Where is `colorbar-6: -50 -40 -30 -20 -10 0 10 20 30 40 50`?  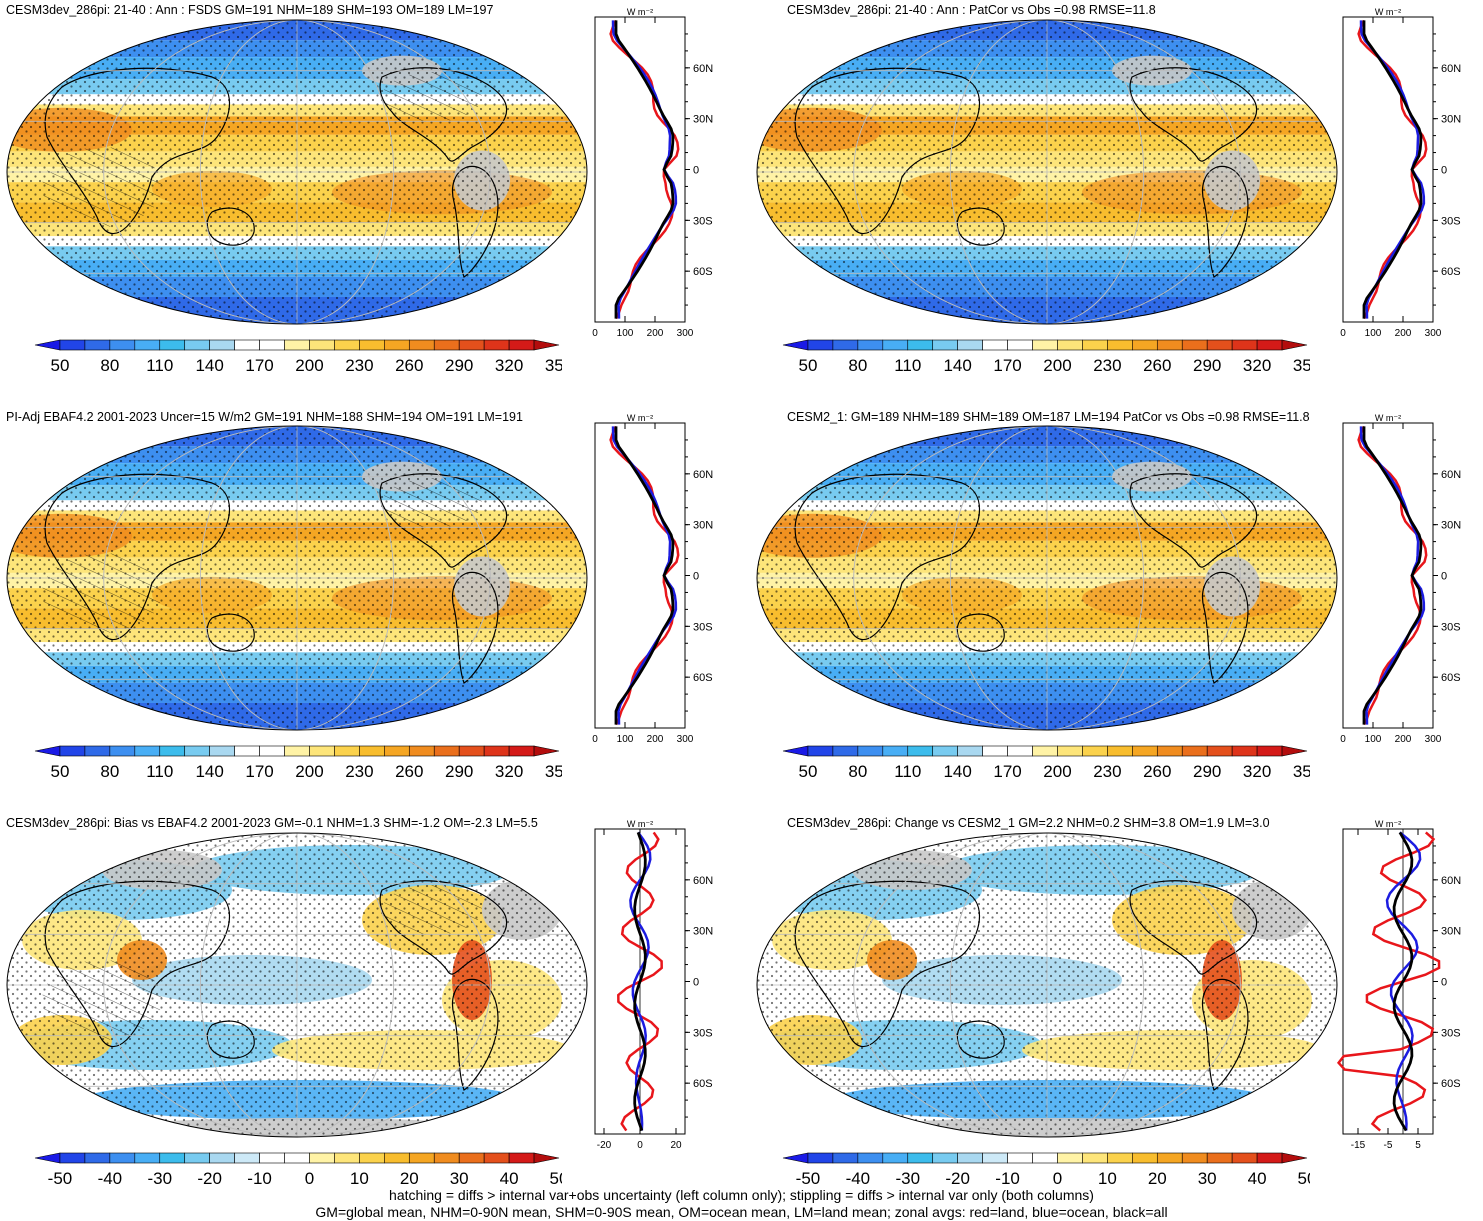 colorbar-6: -50 -40 -30 -20 -10 0 10 20 30 40 50 is located at coordinates (1046, 1170).